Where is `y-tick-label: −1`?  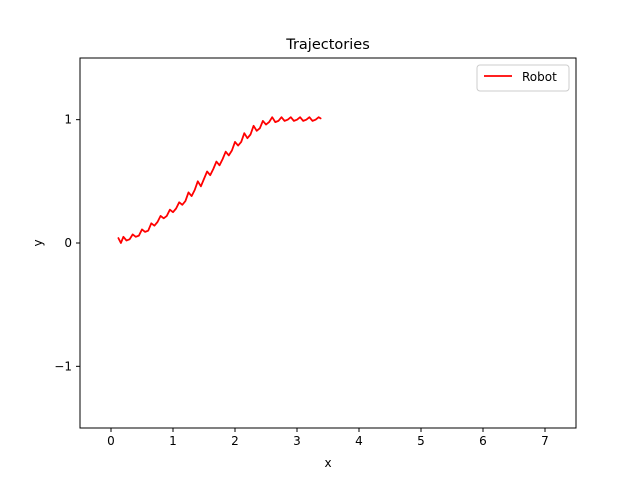
y-tick-label: −1 is located at coordinates (63, 366).